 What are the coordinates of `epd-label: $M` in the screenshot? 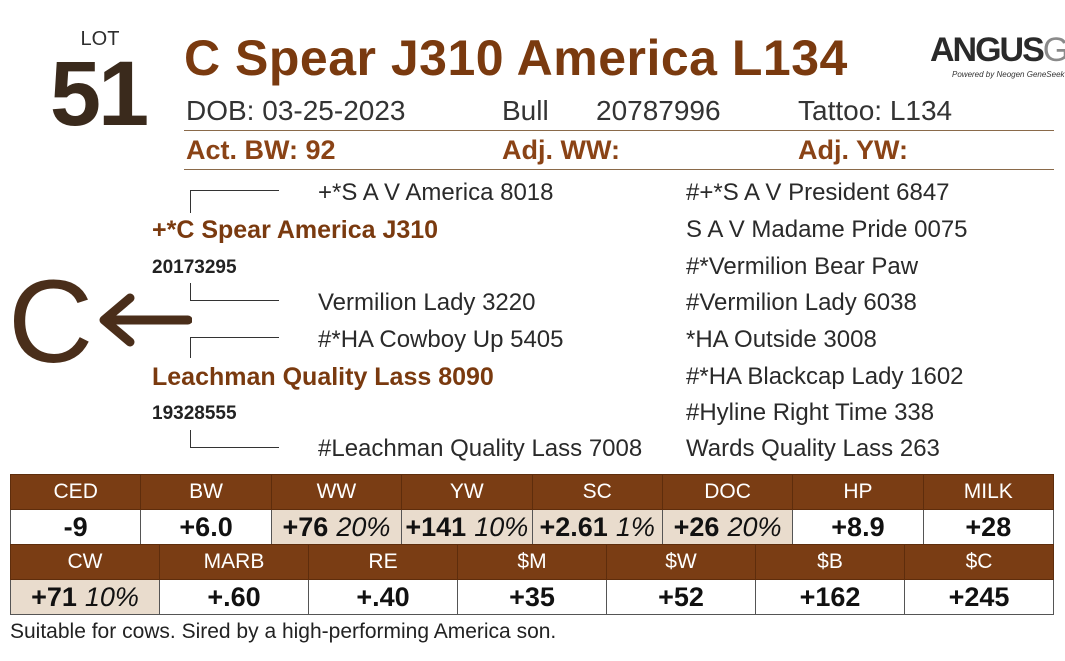 It's located at (532, 562).